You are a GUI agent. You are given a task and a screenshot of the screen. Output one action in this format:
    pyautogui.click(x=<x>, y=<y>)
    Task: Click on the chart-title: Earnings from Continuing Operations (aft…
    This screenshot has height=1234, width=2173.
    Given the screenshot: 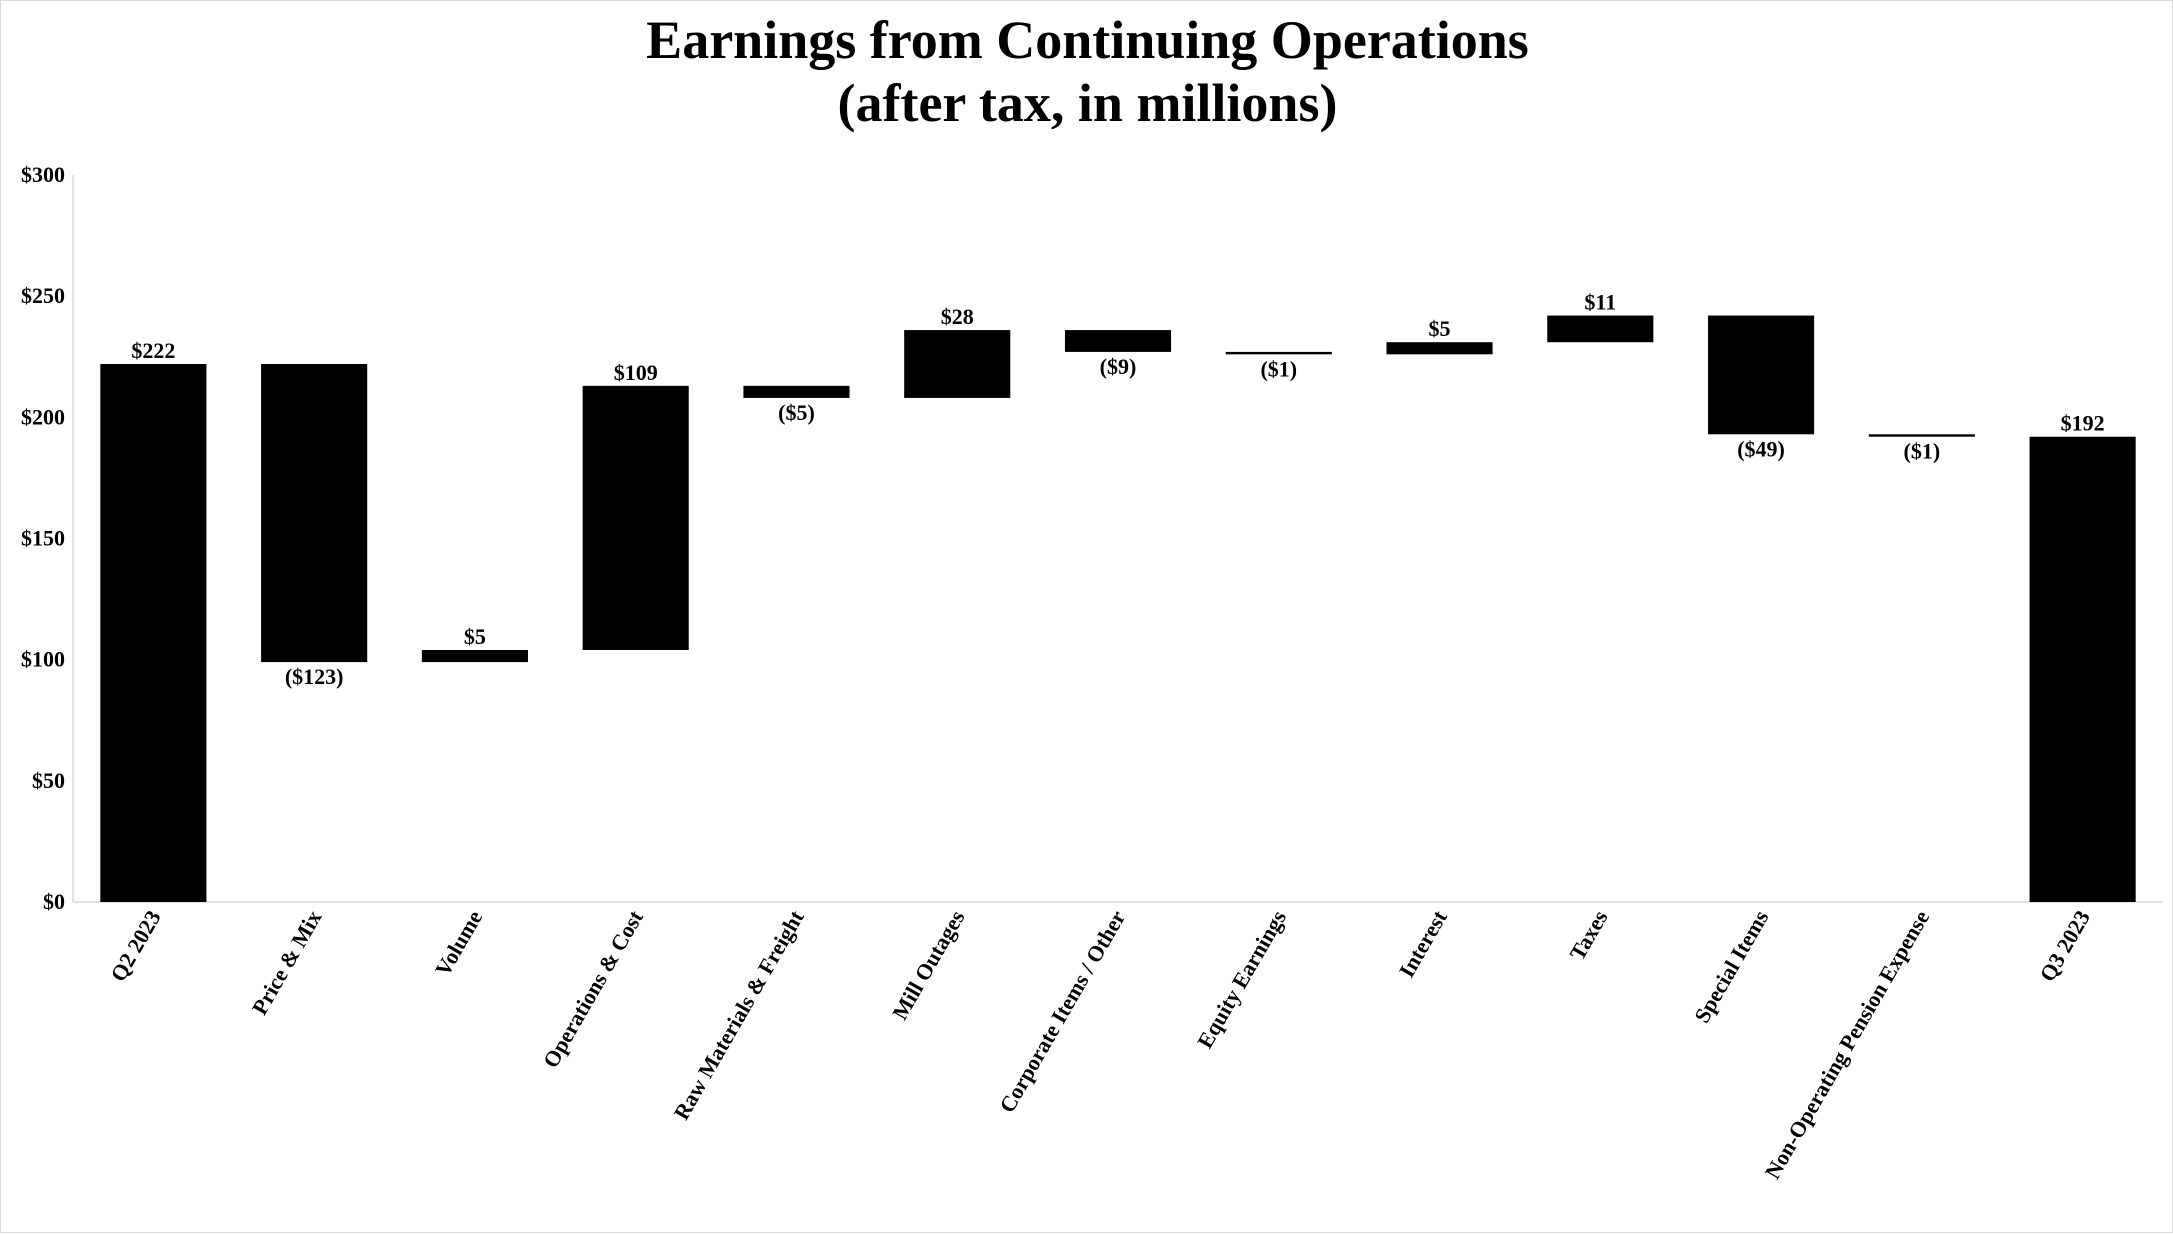 What is the action you would take?
    pyautogui.click(x=1087, y=72)
    